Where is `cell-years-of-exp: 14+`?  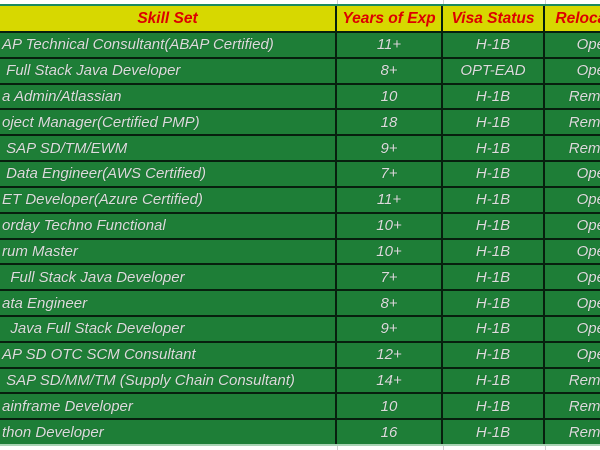
cell-years-of-exp: 14+ is located at coordinates (390, 380).